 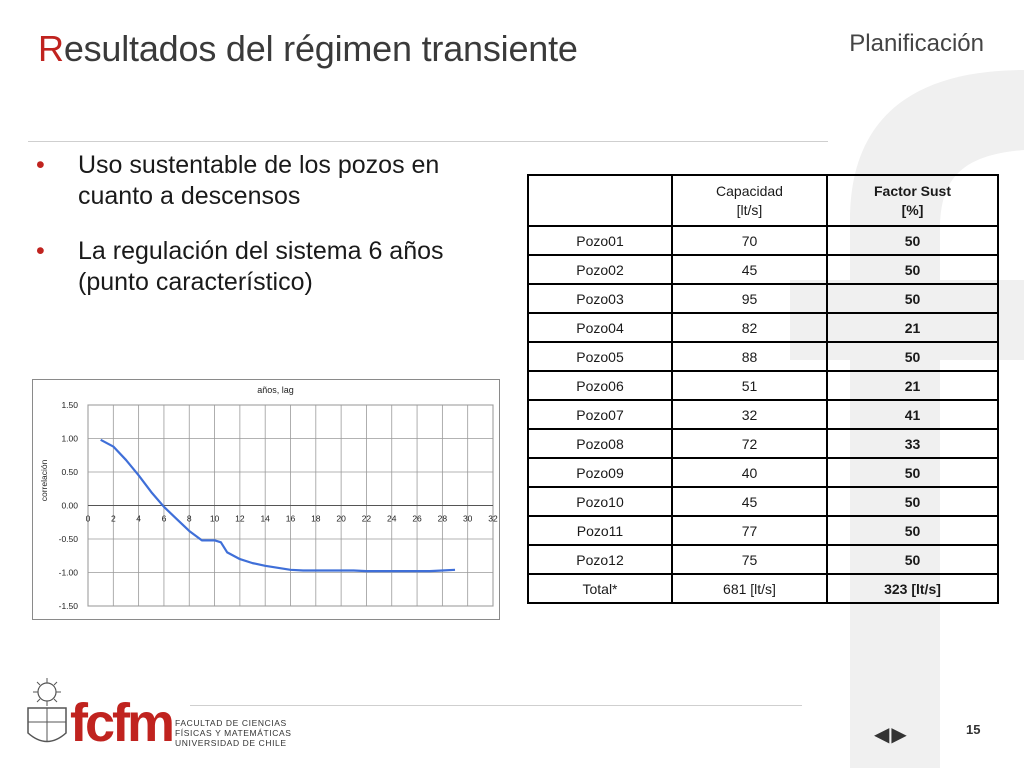 What do you see at coordinates (600, 588) in the screenshot?
I see `well-name-cell: Total*` at bounding box center [600, 588].